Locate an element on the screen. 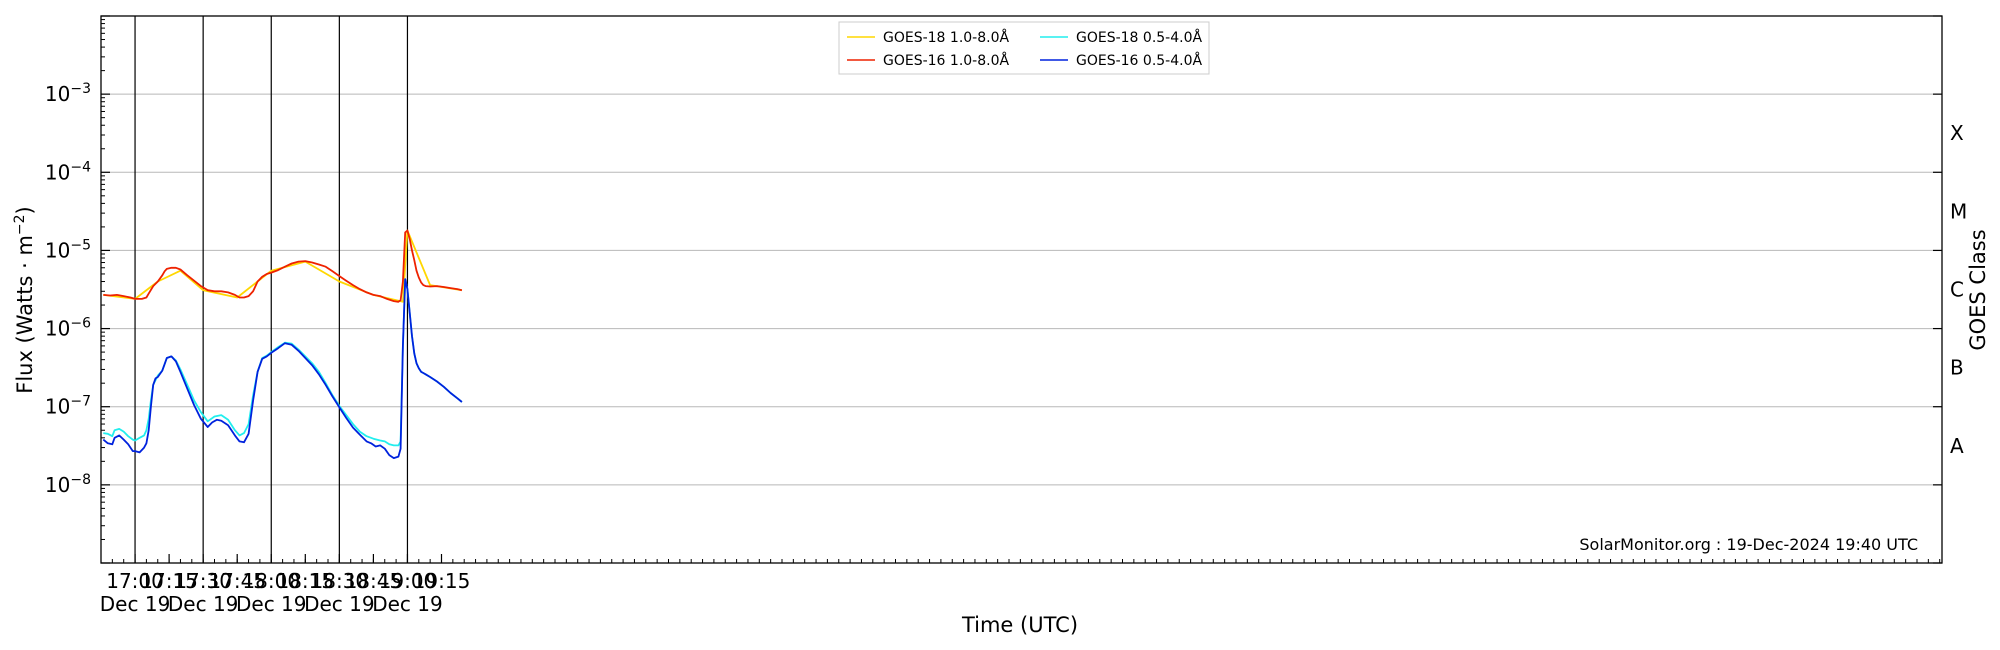  goes-class-label-x: X is located at coordinates (1957, 133).